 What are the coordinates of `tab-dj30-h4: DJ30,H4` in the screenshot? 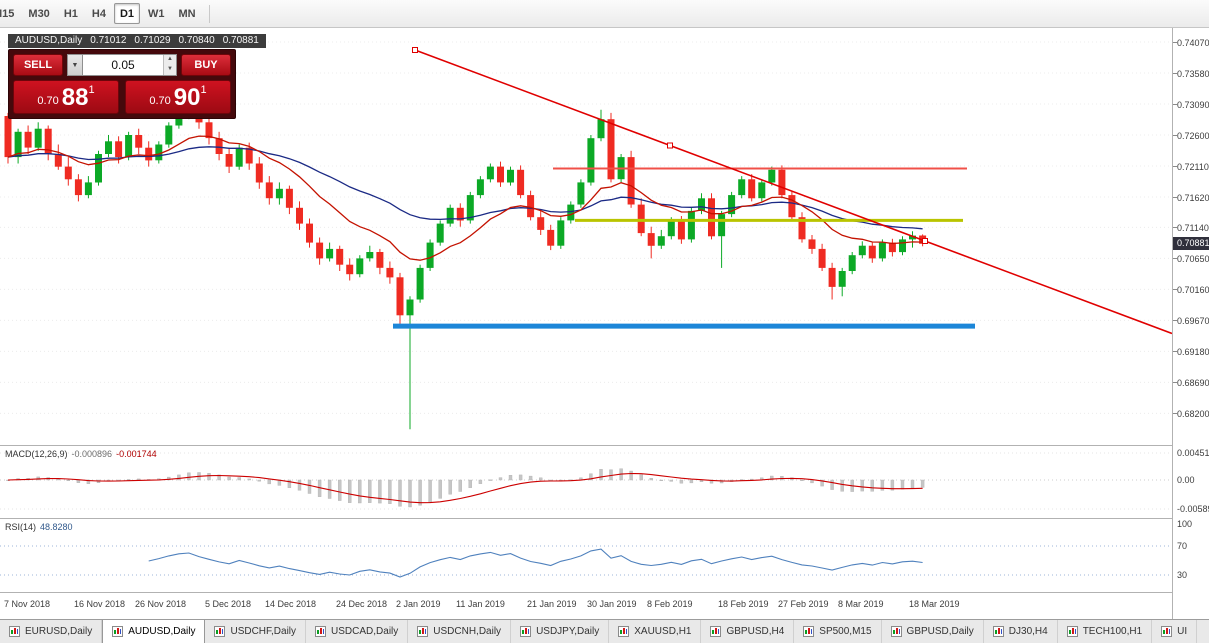 It's located at (1021, 631).